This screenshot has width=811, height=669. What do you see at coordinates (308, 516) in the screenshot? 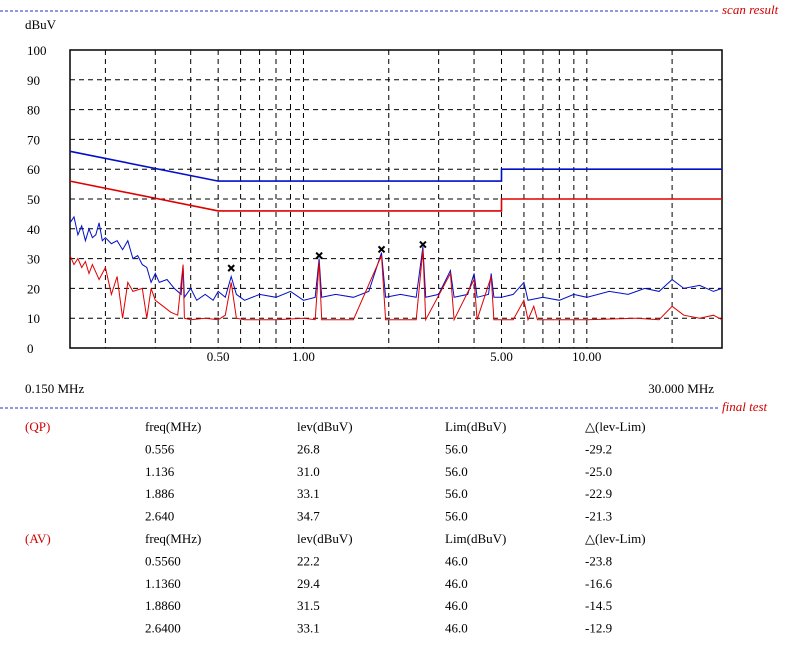
I see `table-cell: 34.7` at bounding box center [308, 516].